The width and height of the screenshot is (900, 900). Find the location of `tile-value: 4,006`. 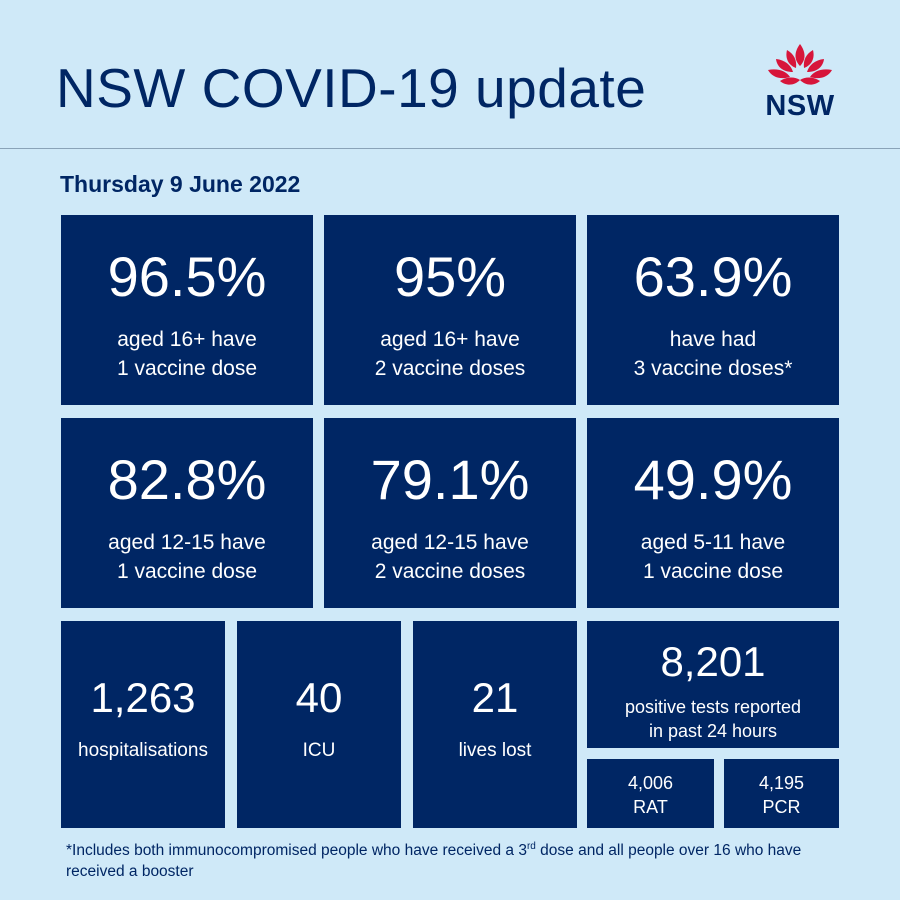

tile-value: 4,006 is located at coordinates (650, 783).